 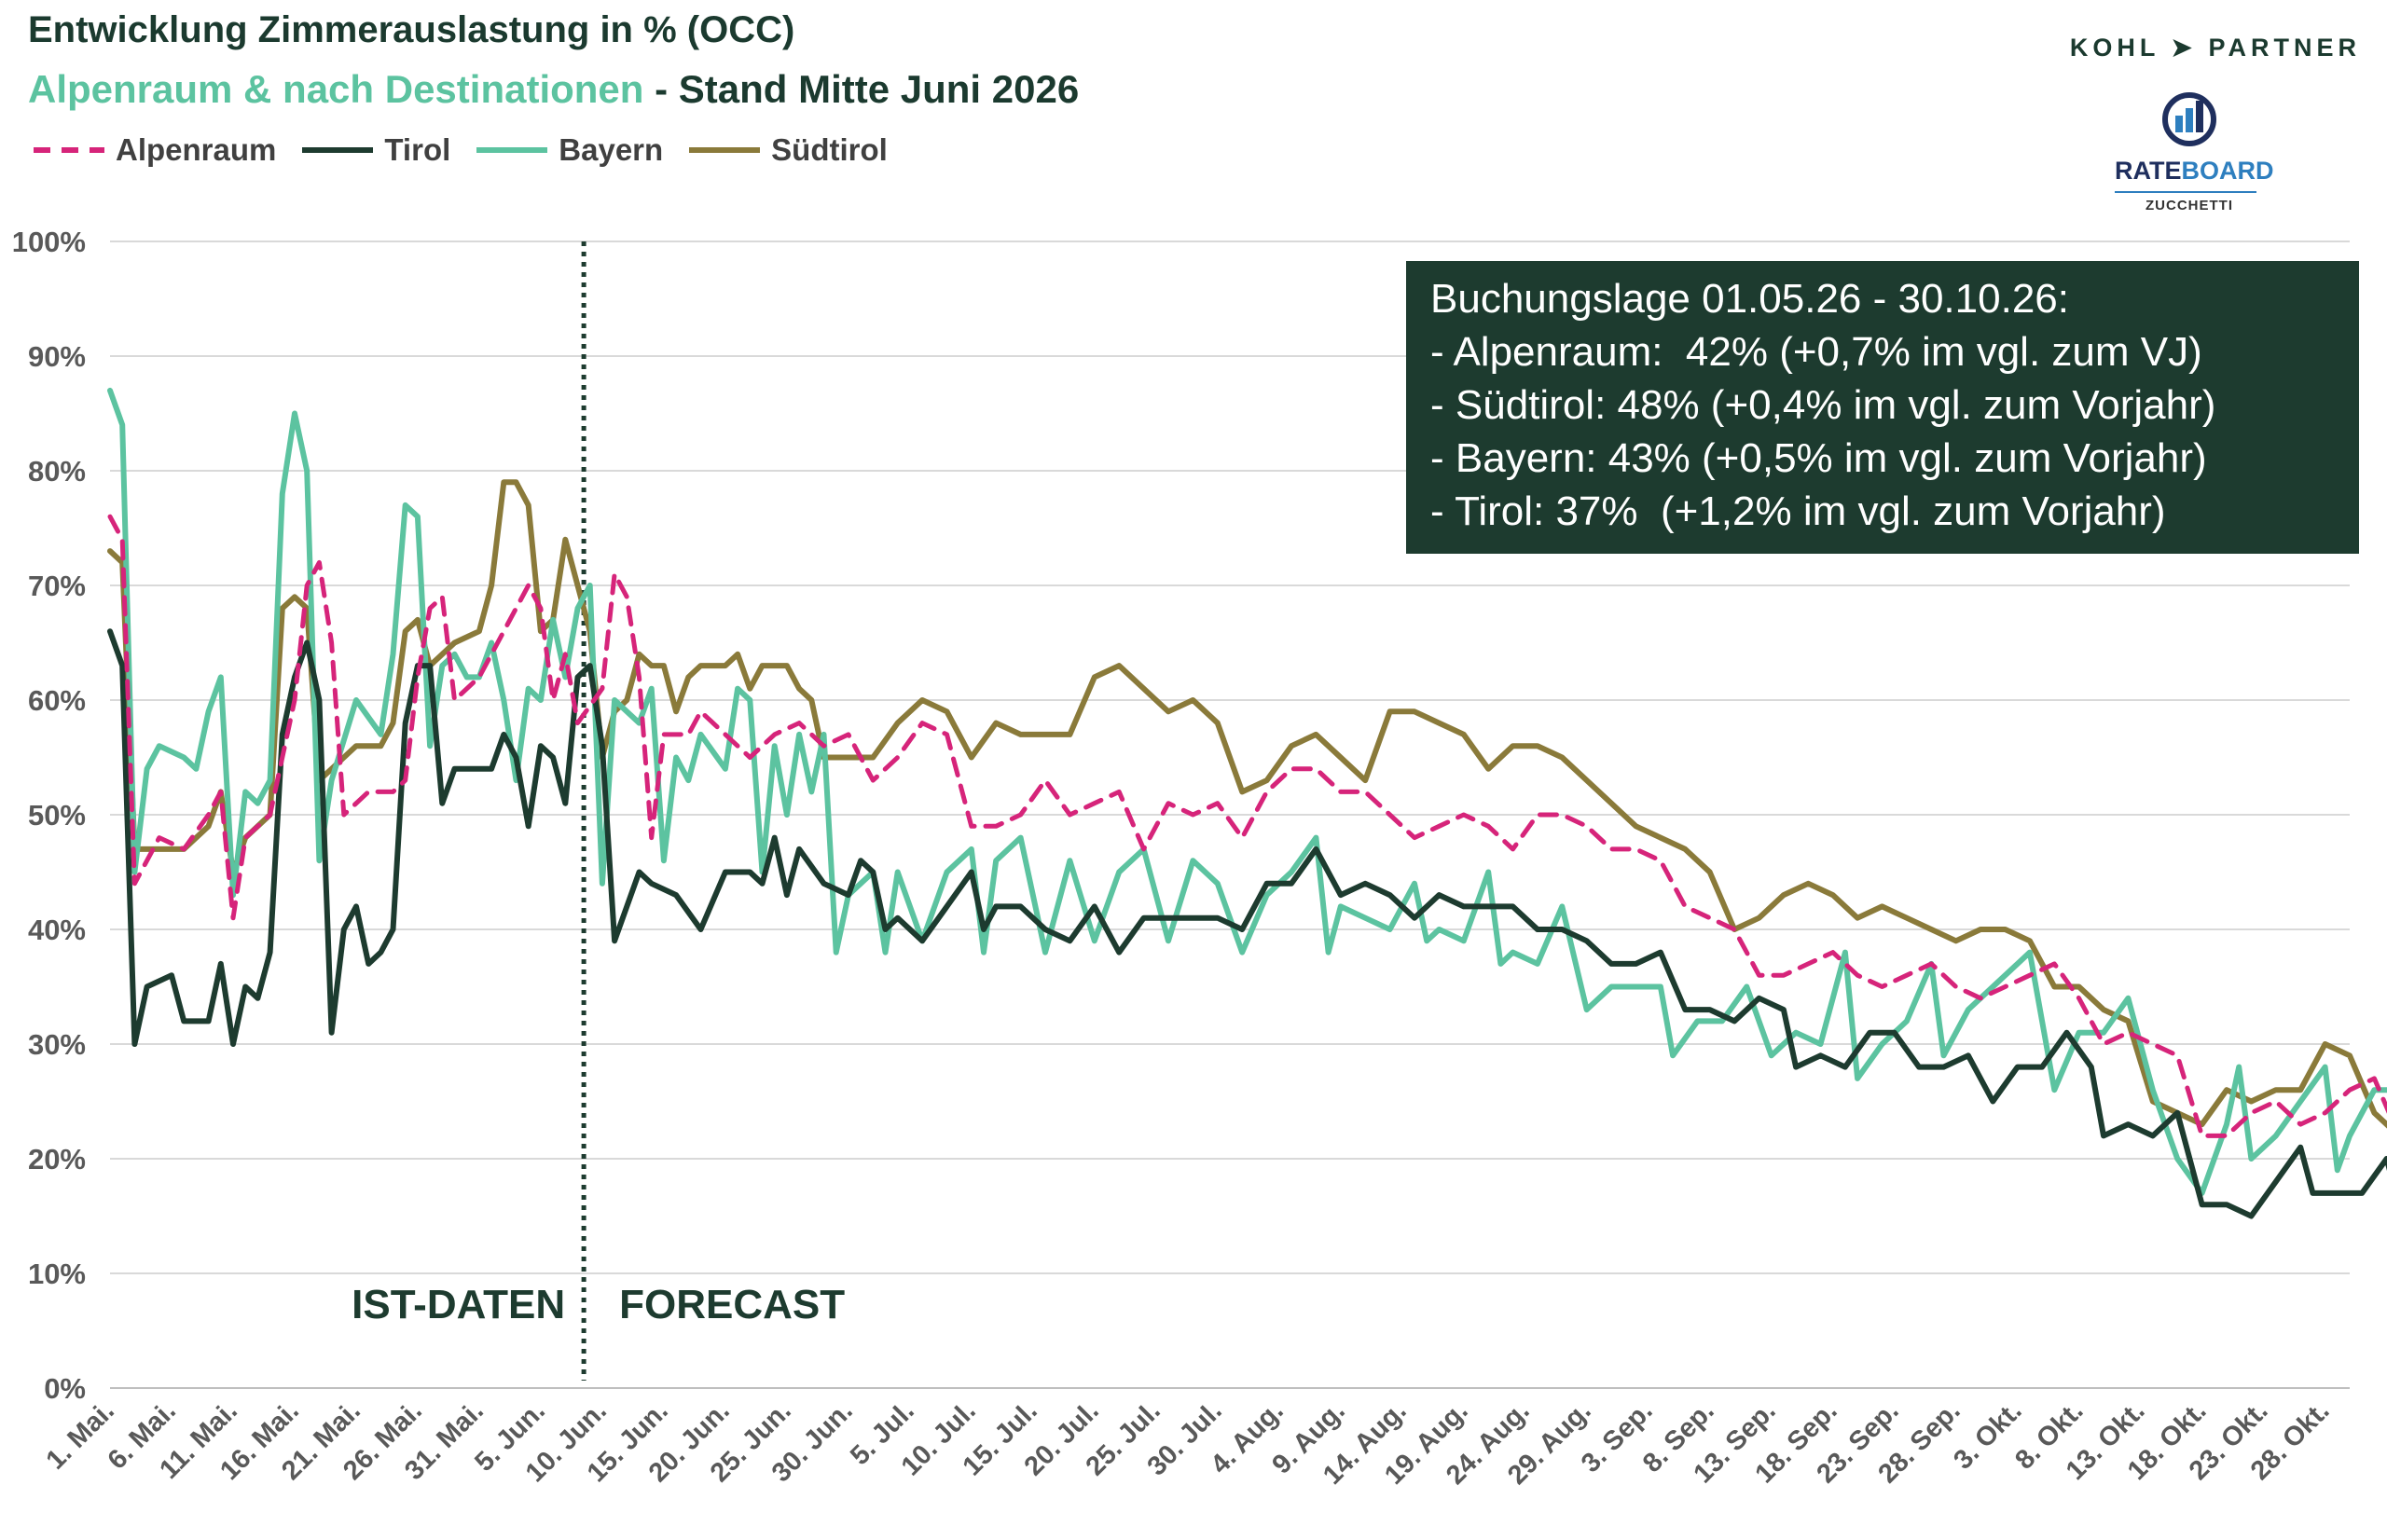 I want to click on y-tick-label: 40%, so click(x=57, y=930).